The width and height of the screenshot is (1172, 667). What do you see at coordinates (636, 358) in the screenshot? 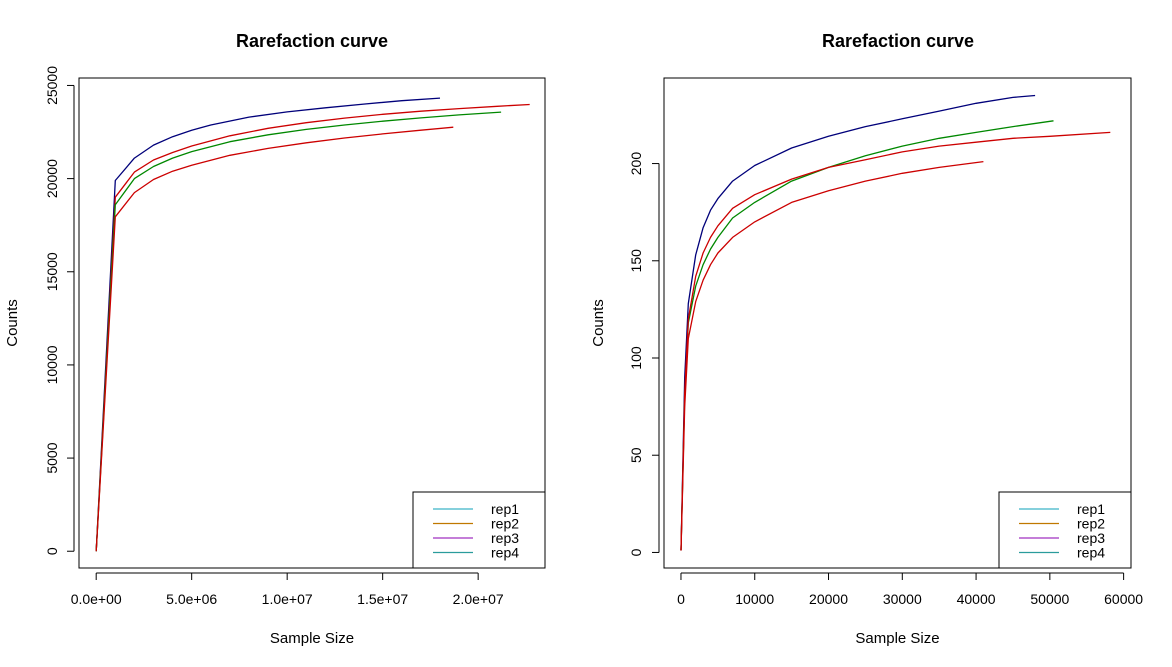
I see `y-tick-label: 100` at bounding box center [636, 358].